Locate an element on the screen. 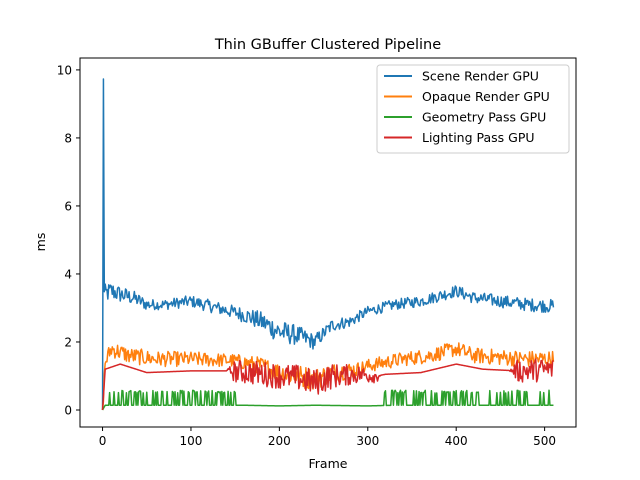 The image size is (640, 480). x-tick-label: 200 is located at coordinates (279, 441).